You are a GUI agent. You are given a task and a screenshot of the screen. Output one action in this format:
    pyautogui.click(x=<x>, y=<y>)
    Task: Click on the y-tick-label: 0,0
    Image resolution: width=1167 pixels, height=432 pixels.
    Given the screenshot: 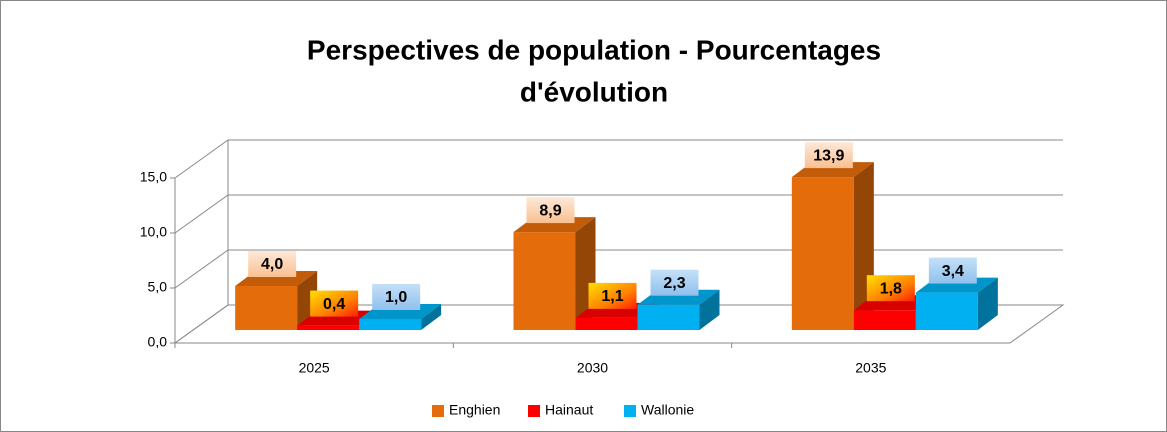 What is the action you would take?
    pyautogui.click(x=158, y=342)
    